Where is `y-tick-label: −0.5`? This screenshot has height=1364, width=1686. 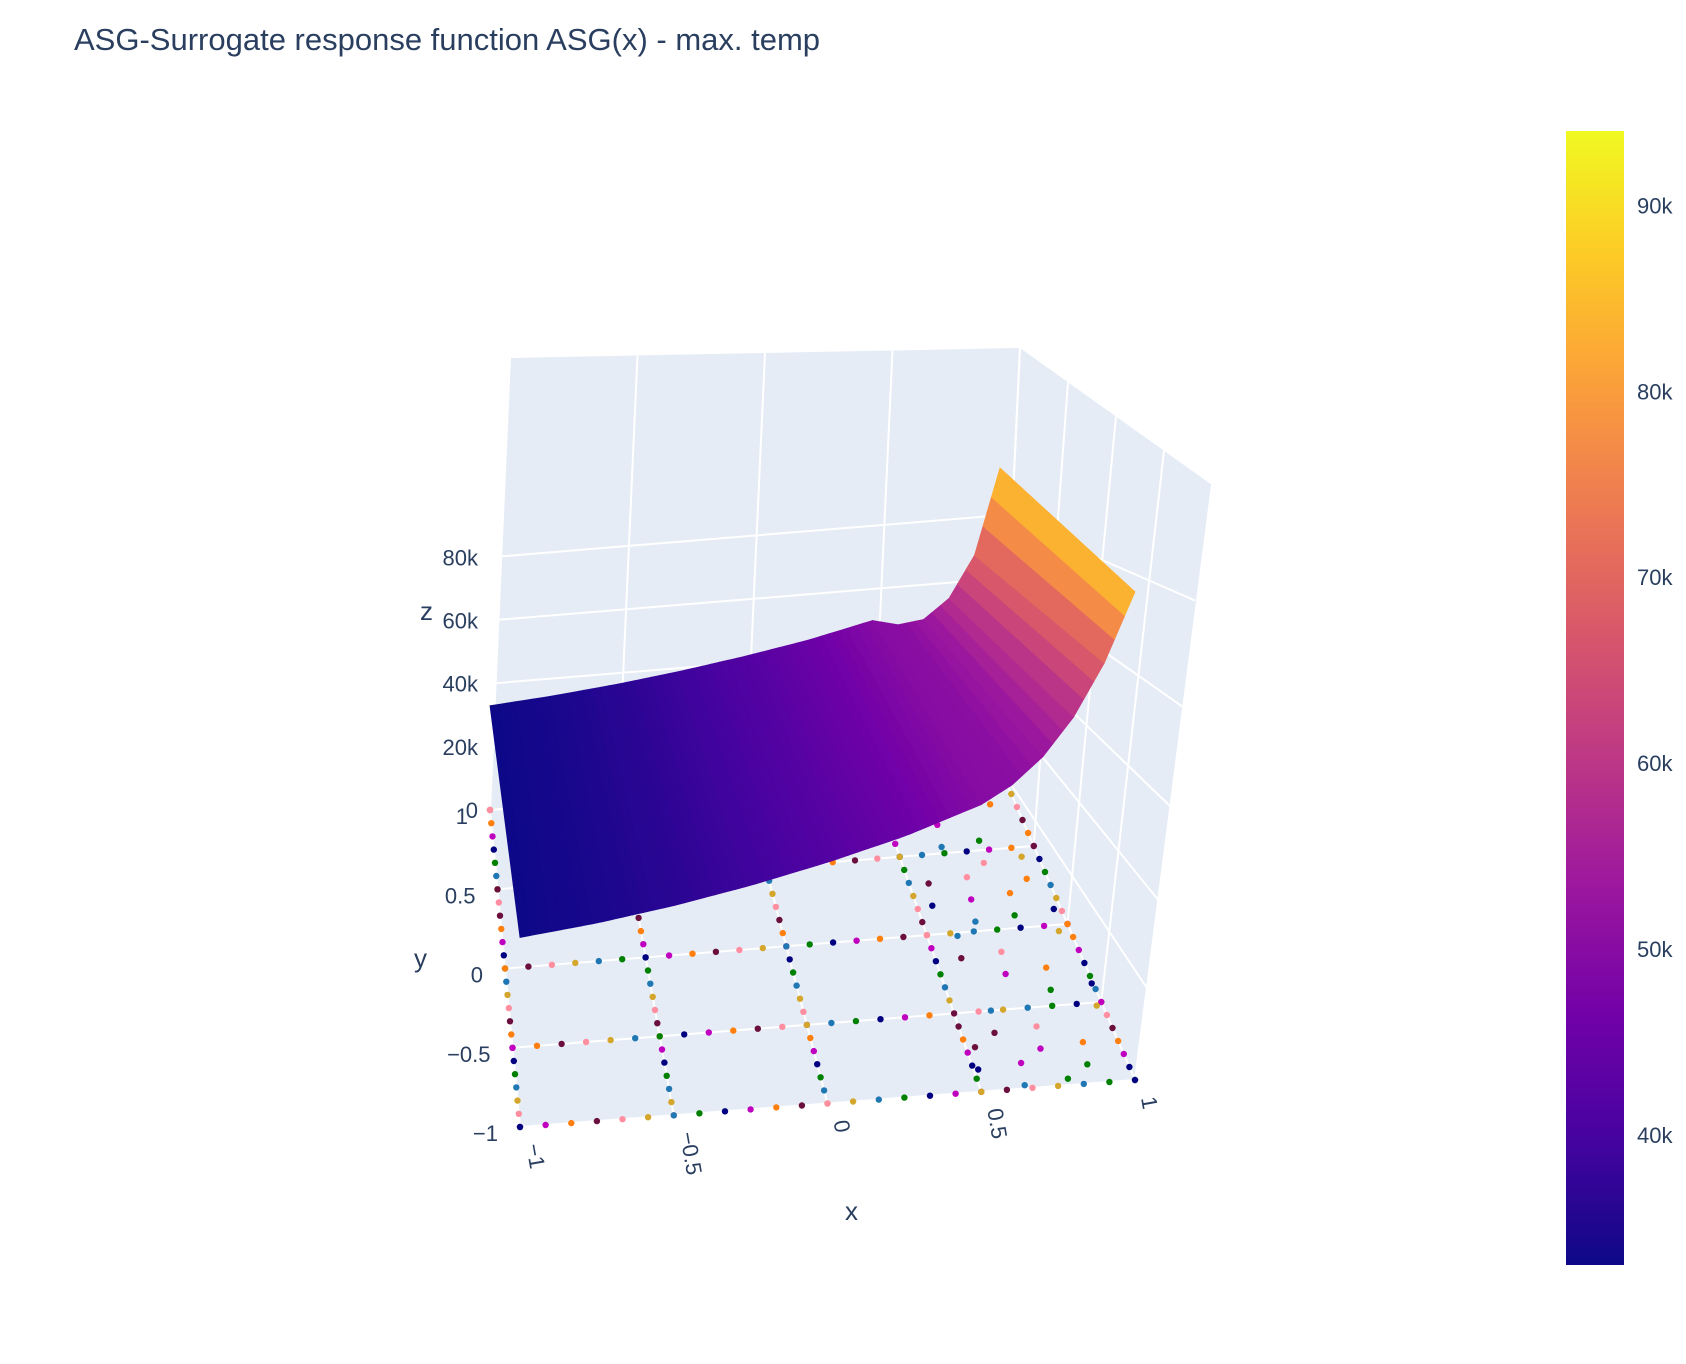 y-tick-label: −0.5 is located at coordinates (468, 1054).